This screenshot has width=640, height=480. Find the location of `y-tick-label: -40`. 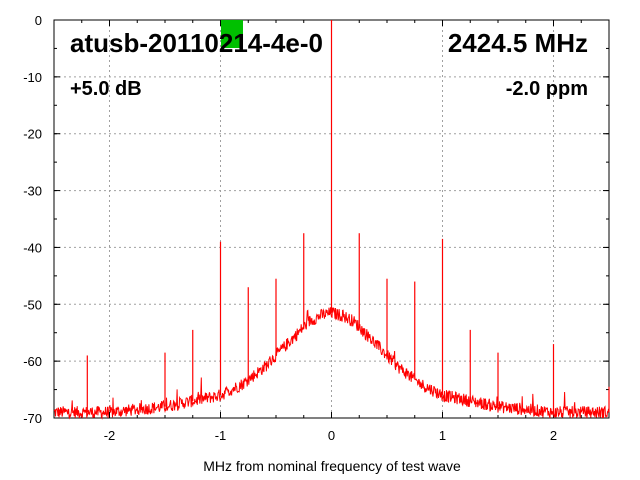

y-tick-label: -40 is located at coordinates (32, 247).